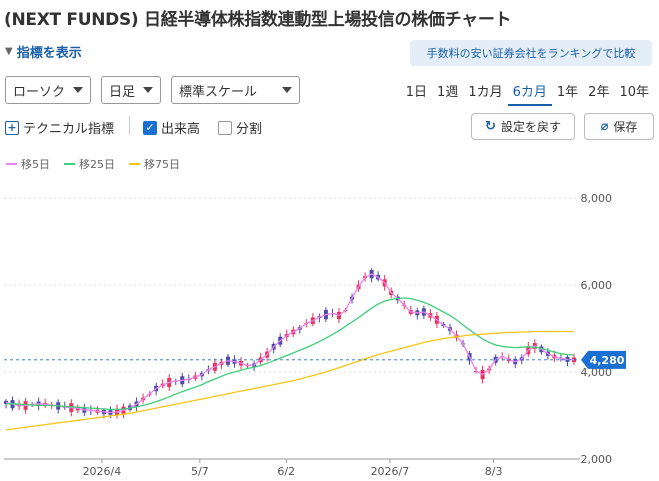 The height and width of the screenshot is (481, 659). What do you see at coordinates (218, 92) in the screenshot?
I see `scale-value: 標準スケール` at bounding box center [218, 92].